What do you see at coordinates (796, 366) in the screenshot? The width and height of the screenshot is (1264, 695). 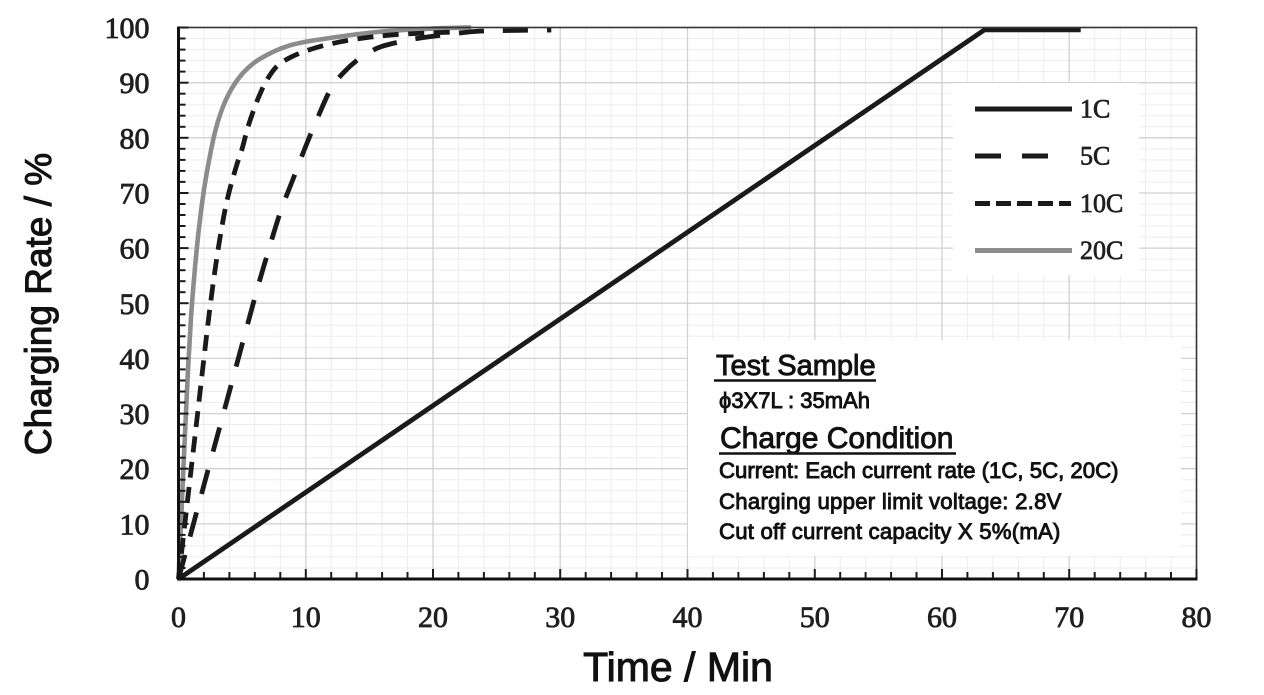 I see `svg-text: Test Sample` at bounding box center [796, 366].